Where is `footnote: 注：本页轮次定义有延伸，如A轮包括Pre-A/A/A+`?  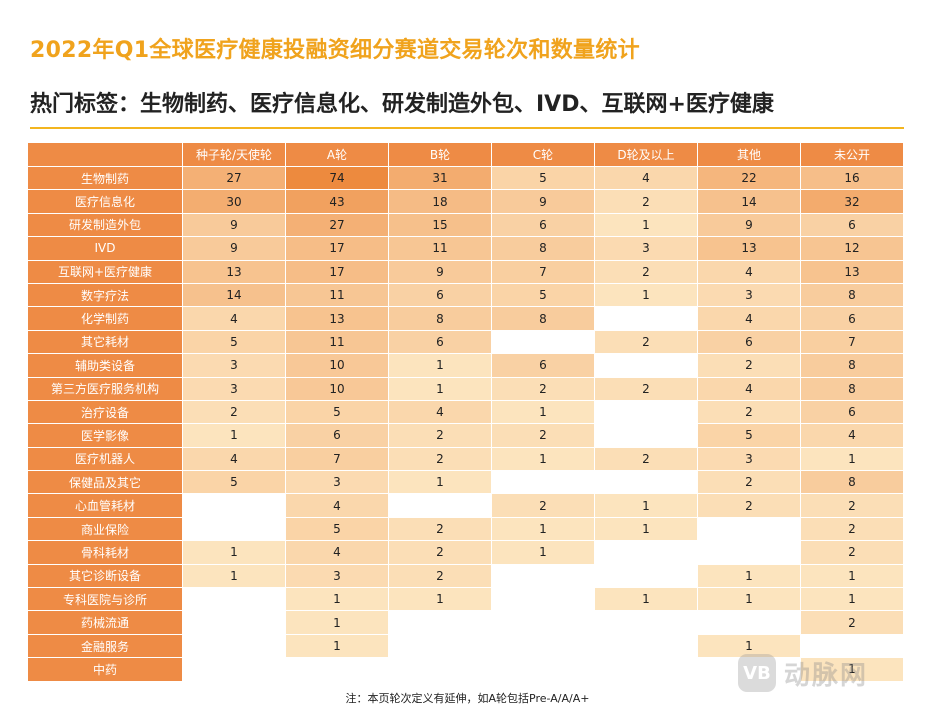
footnote: 注：本页轮次定义有延伸，如A轮包括Pre-A/A/A+ is located at coordinates (467, 698).